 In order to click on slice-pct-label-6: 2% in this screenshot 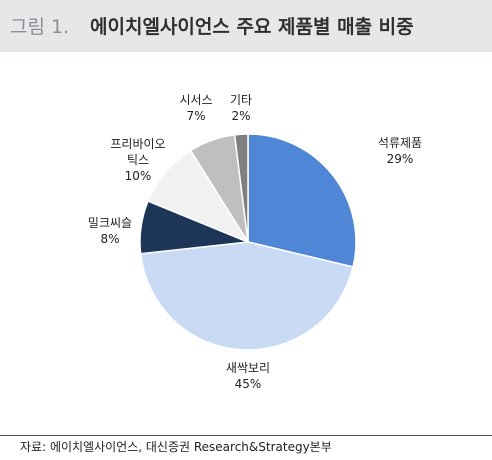, I will do `click(240, 116)`.